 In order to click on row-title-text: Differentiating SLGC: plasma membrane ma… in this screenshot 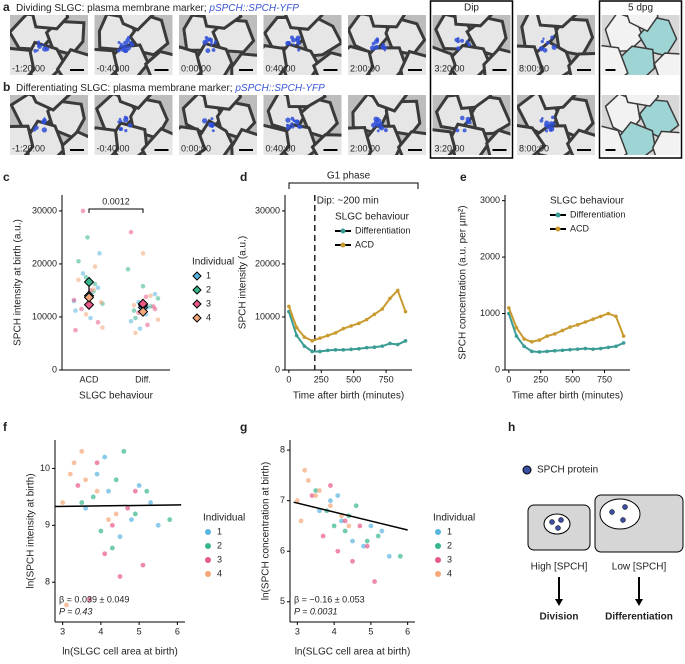, I will do `click(125, 88)`.